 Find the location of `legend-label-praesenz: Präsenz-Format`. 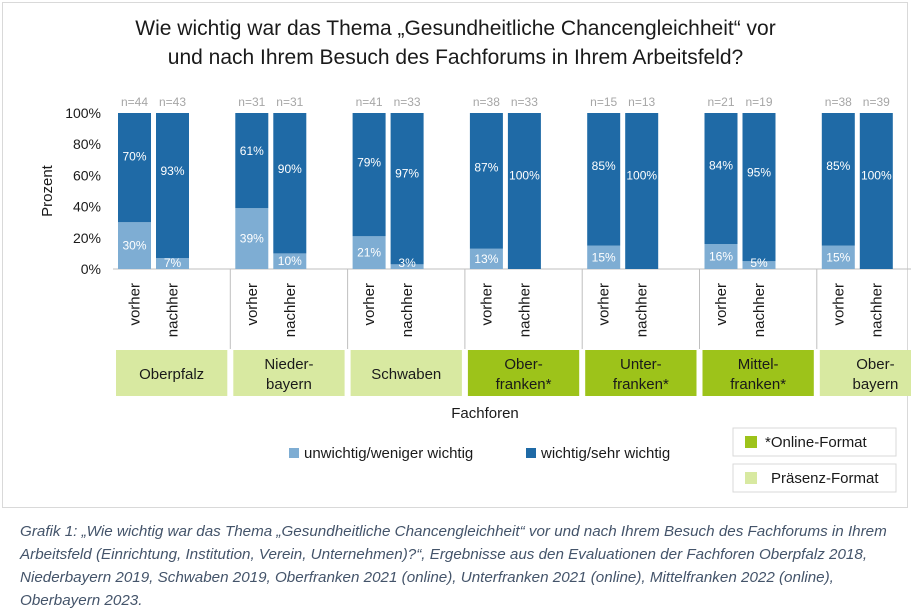

legend-label-praesenz: Präsenz-Format is located at coordinates (825, 478).